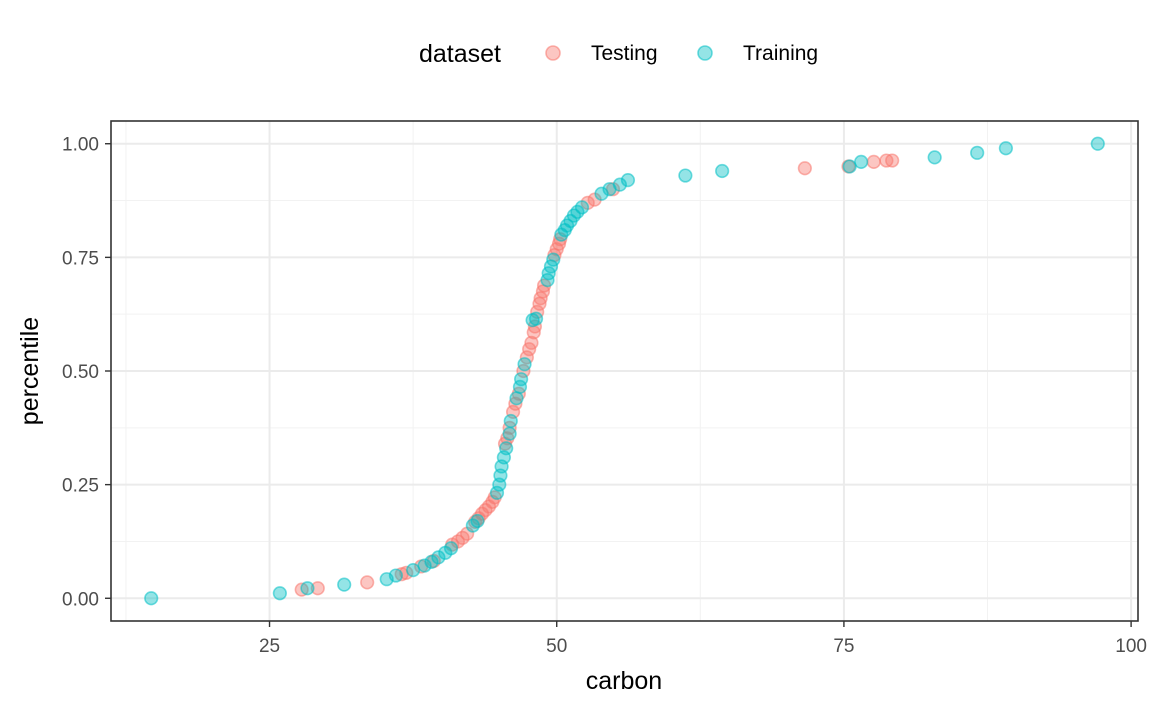  What do you see at coordinates (269, 646) in the screenshot?
I see `x-tick-label: 25` at bounding box center [269, 646].